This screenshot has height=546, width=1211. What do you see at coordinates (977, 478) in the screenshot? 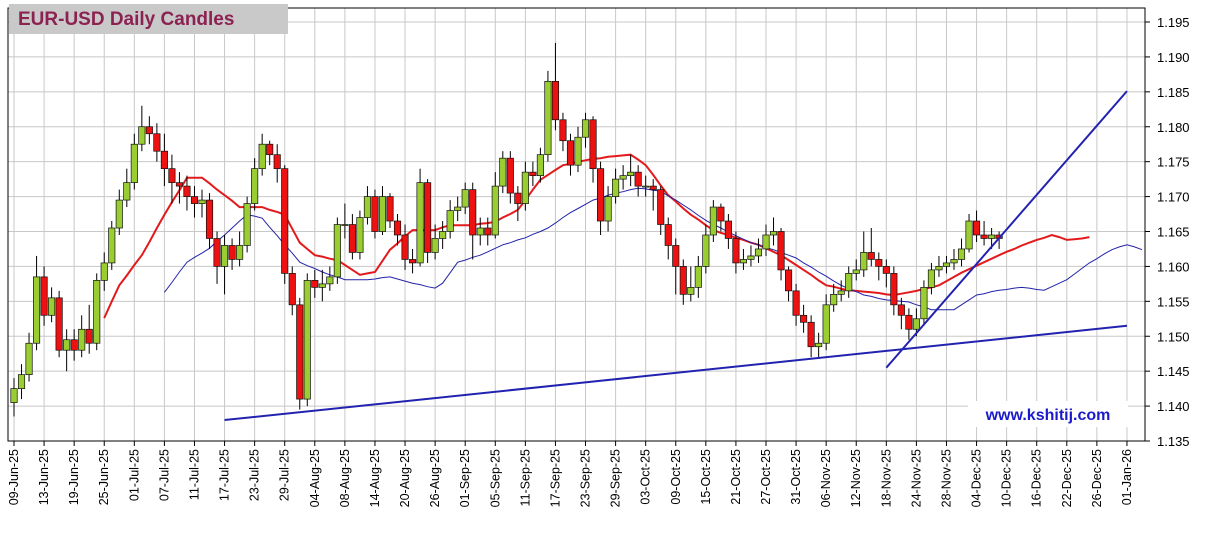
I see `x-tick-label: 04-Dec-25` at bounding box center [977, 478].